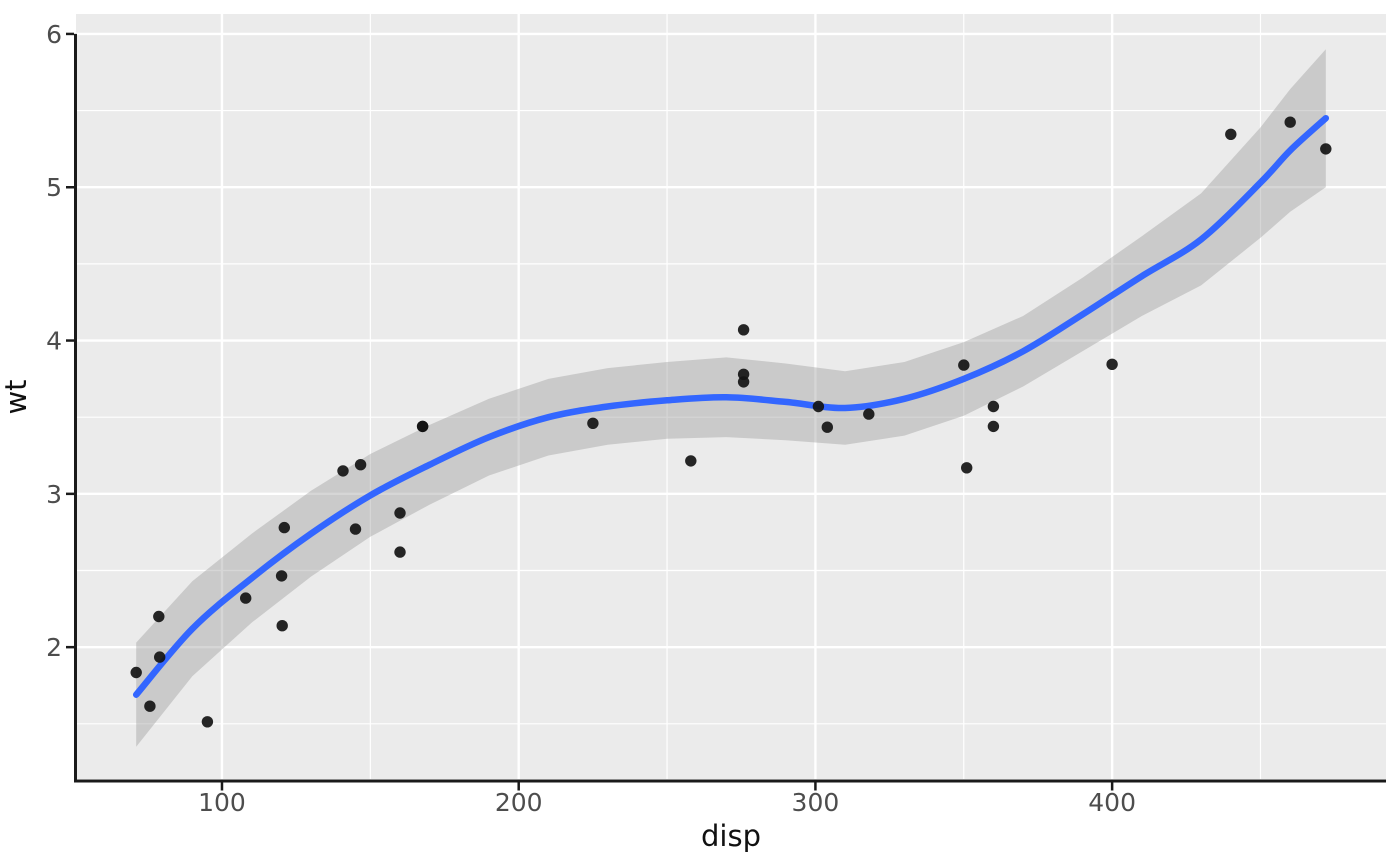  I want to click on x-tick-label: 400, so click(1112, 802).